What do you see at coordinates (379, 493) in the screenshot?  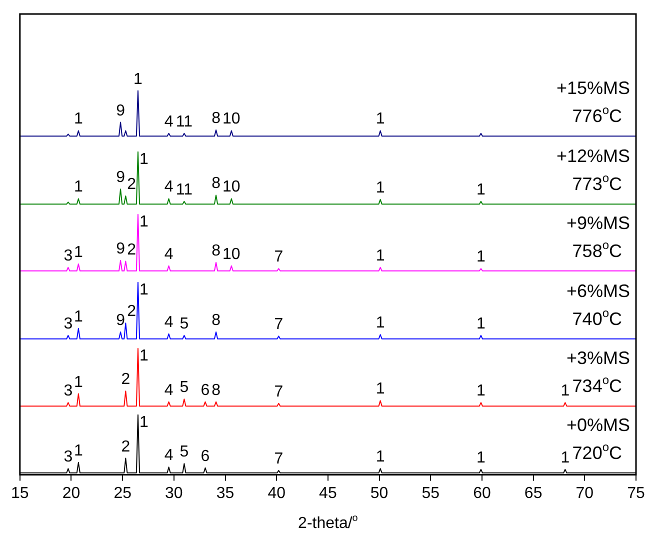 I see `x-tick-label: 50` at bounding box center [379, 493].